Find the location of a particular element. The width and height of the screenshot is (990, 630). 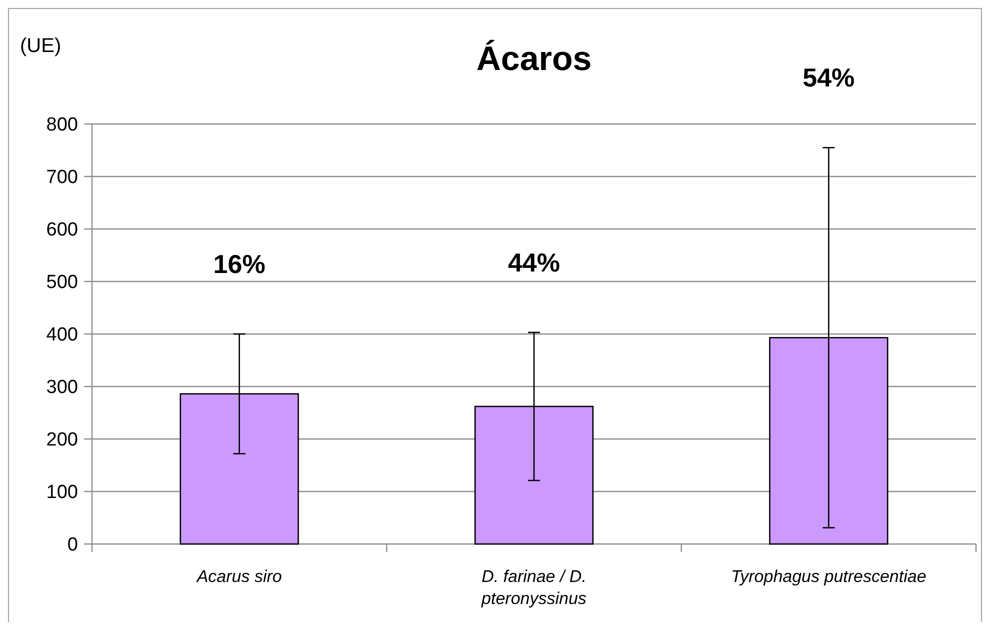

chart-title: Ácaros is located at coordinates (534, 58).